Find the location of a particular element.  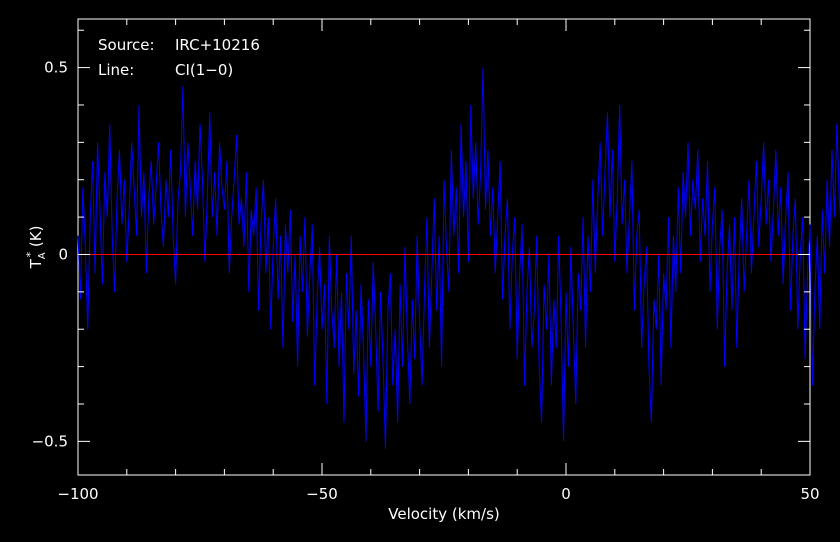

y-axis-label-main: T is located at coordinates (36, 263).